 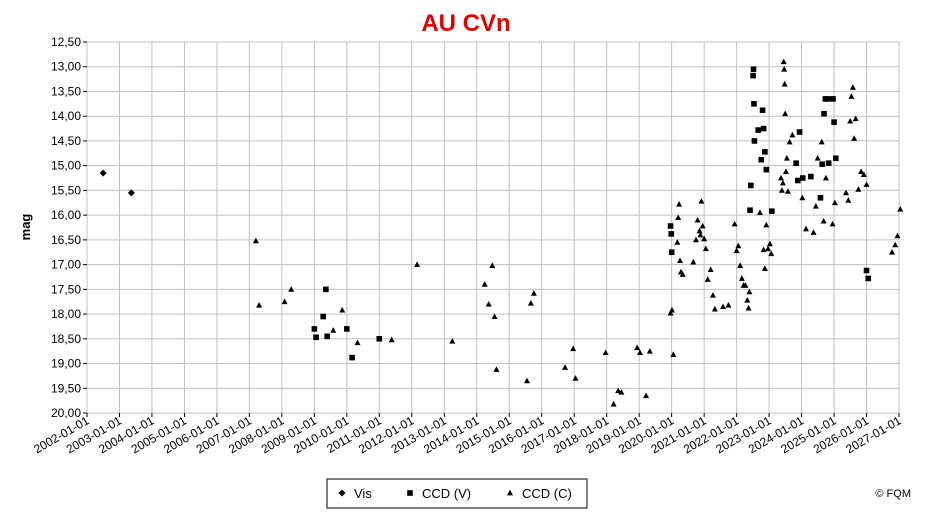 What do you see at coordinates (66, 190) in the screenshot?
I see `y-tick-label: 15,50` at bounding box center [66, 190].